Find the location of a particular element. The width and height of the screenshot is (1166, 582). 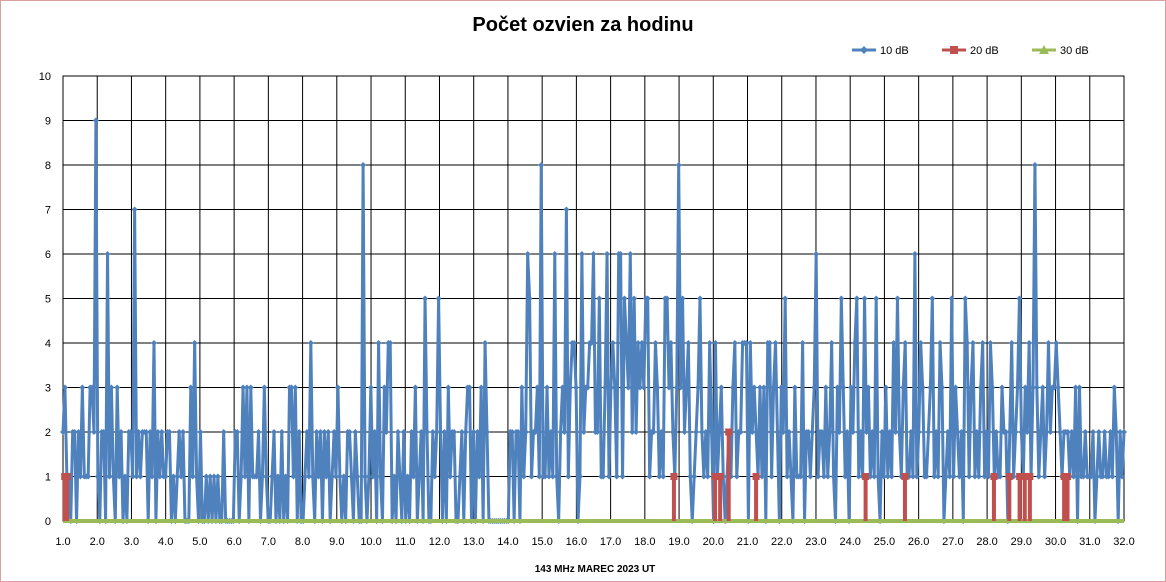

y-tick-label: 2 is located at coordinates (48, 433).